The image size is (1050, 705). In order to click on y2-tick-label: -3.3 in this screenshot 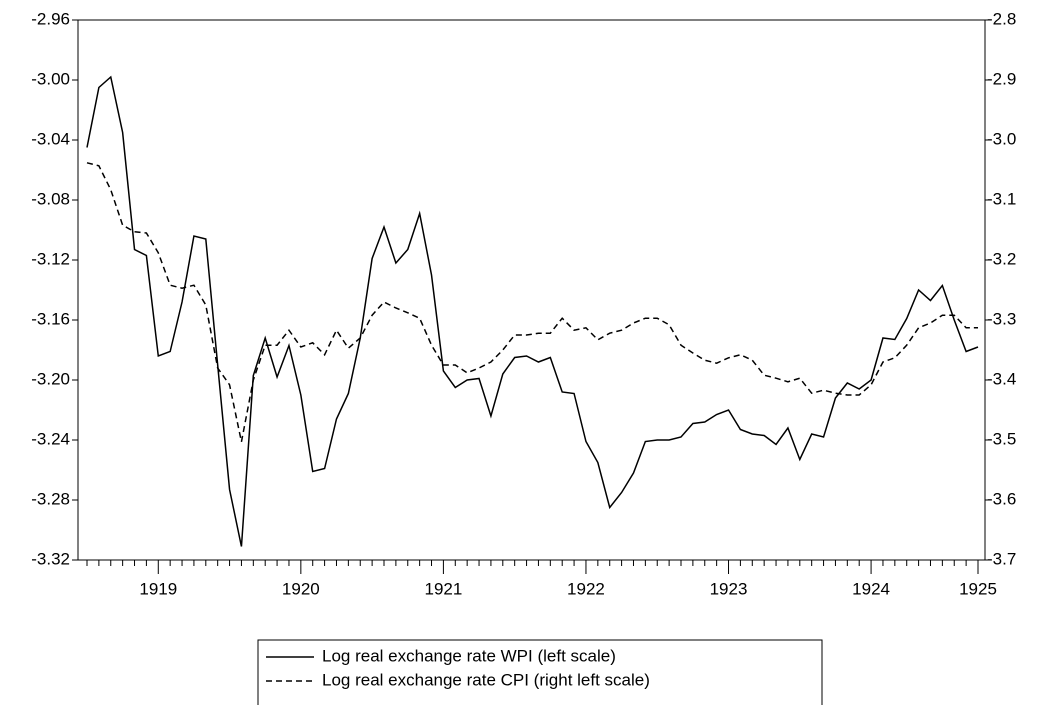, I will do `click(1001, 318)`.